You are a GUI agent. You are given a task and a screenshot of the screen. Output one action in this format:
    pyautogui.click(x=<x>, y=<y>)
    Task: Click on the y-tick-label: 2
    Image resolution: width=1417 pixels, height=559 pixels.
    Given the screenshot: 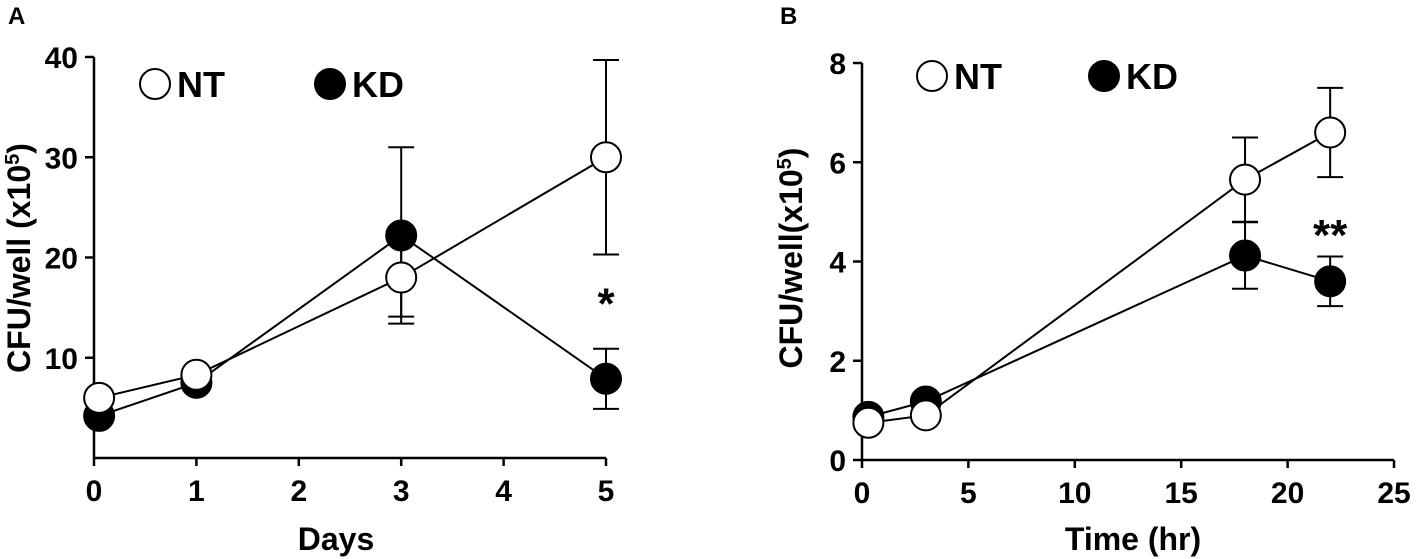 What is the action you would take?
    pyautogui.click(x=837, y=362)
    